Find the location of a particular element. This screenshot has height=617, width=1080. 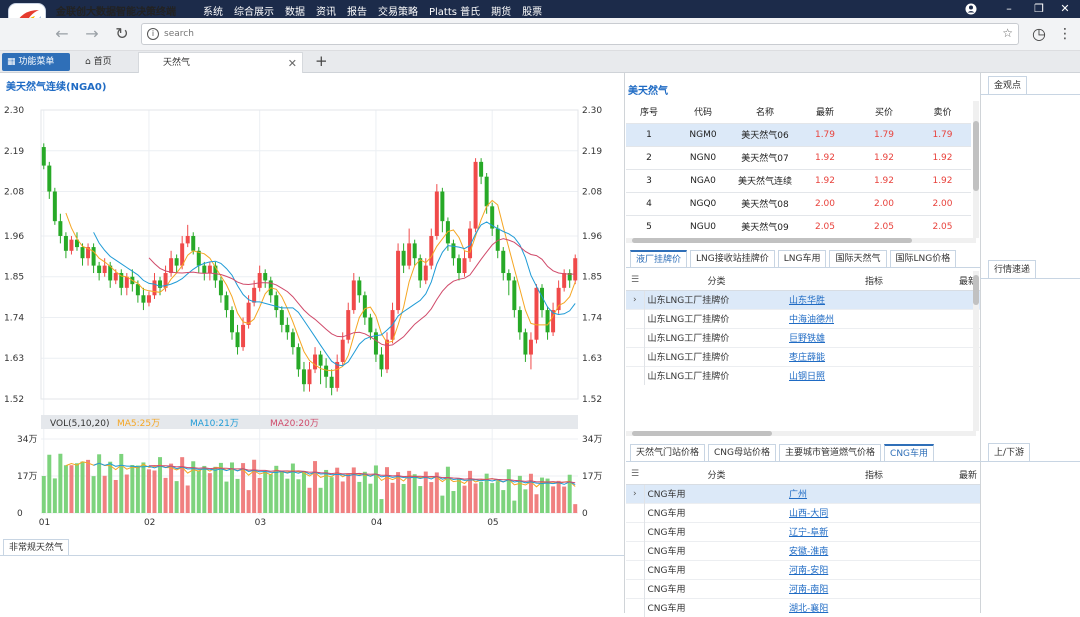

menu-item: 股票 is located at coordinates (532, 12).